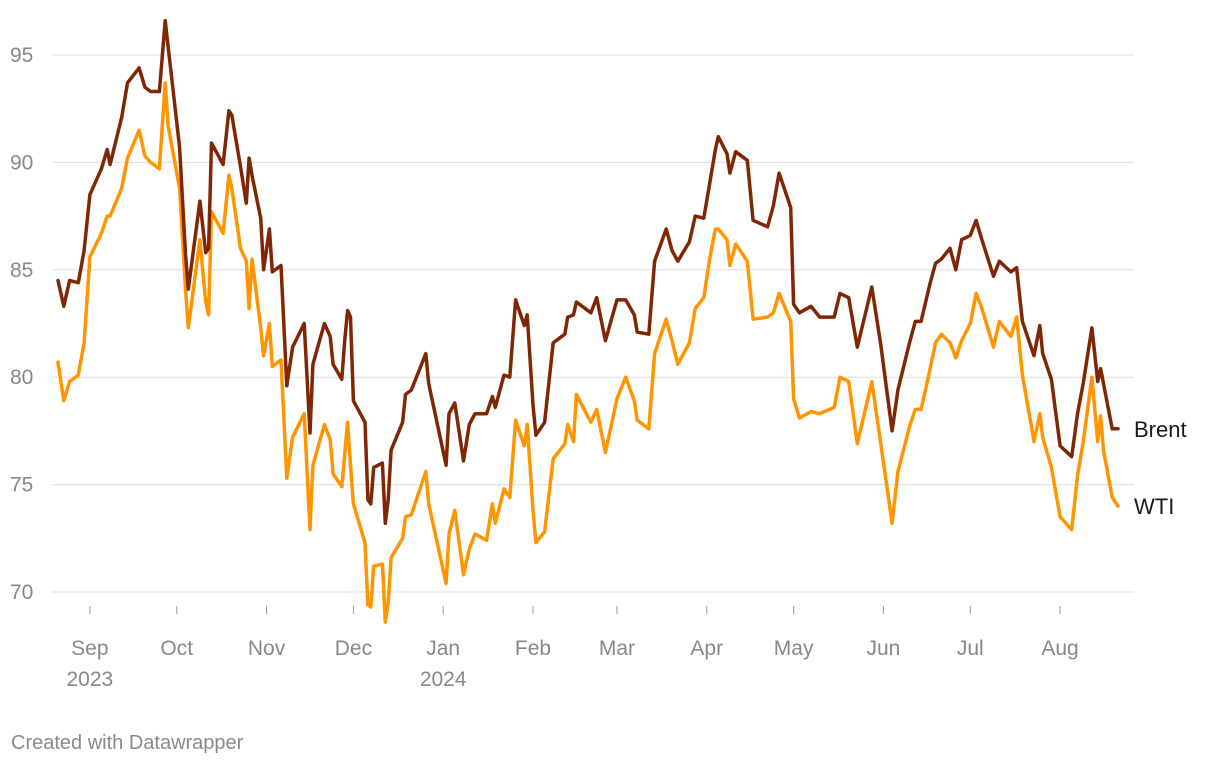 This screenshot has width=1220, height=768. I want to click on y-tick-label-80: 80, so click(21, 377).